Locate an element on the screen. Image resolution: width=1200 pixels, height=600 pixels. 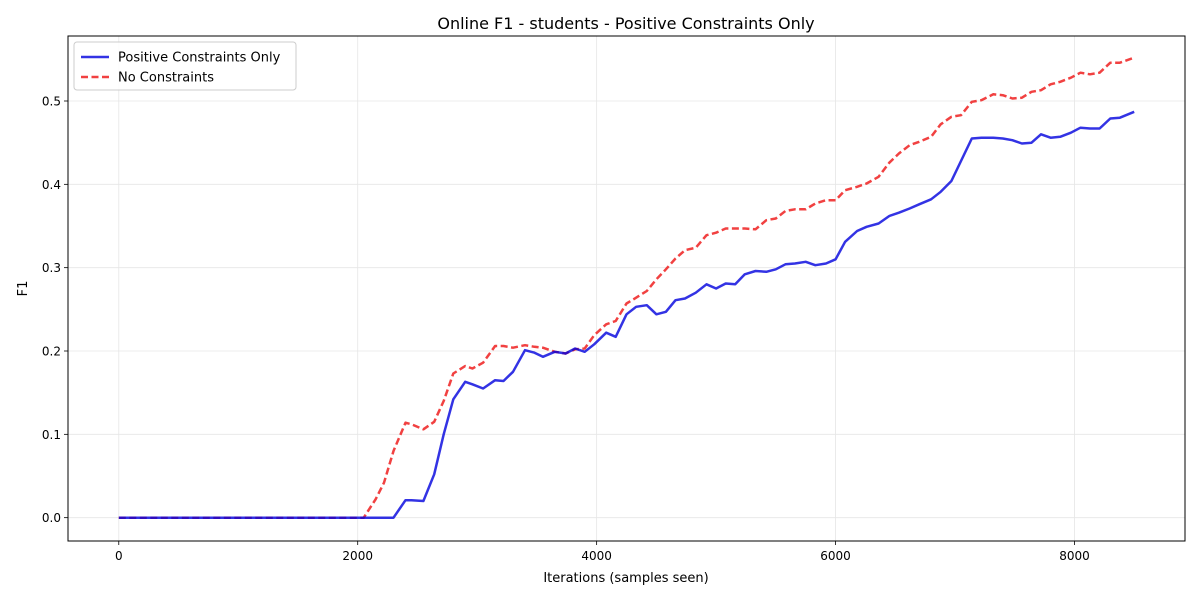
y-tick-label: 0.5 is located at coordinates (51, 102).